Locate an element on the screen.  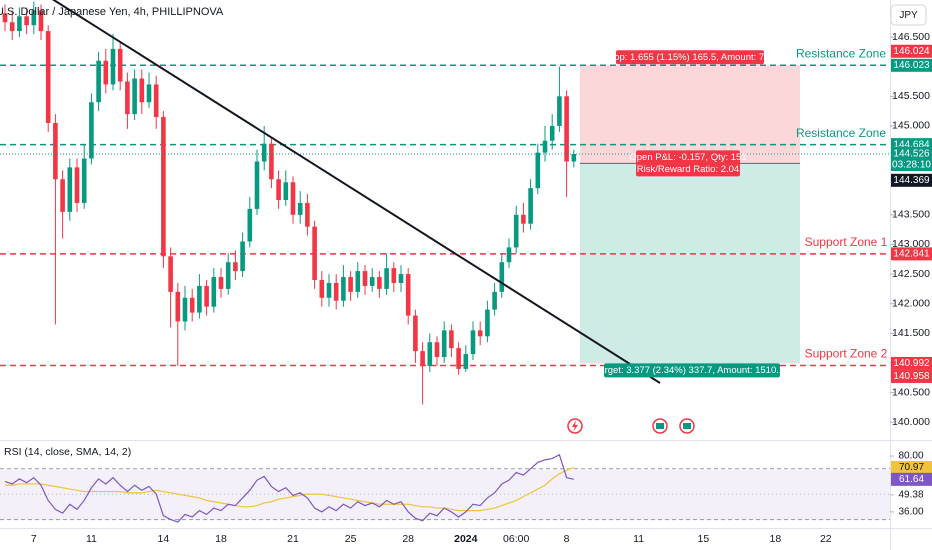
rsi-value-label: 61.64 is located at coordinates (911, 479).